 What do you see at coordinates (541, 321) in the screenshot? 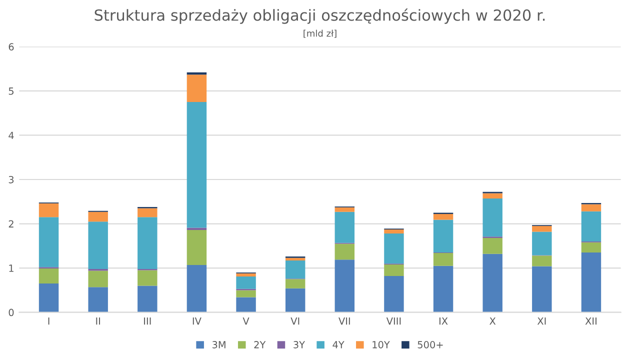
I see `x-tick-label: XI` at bounding box center [541, 321].